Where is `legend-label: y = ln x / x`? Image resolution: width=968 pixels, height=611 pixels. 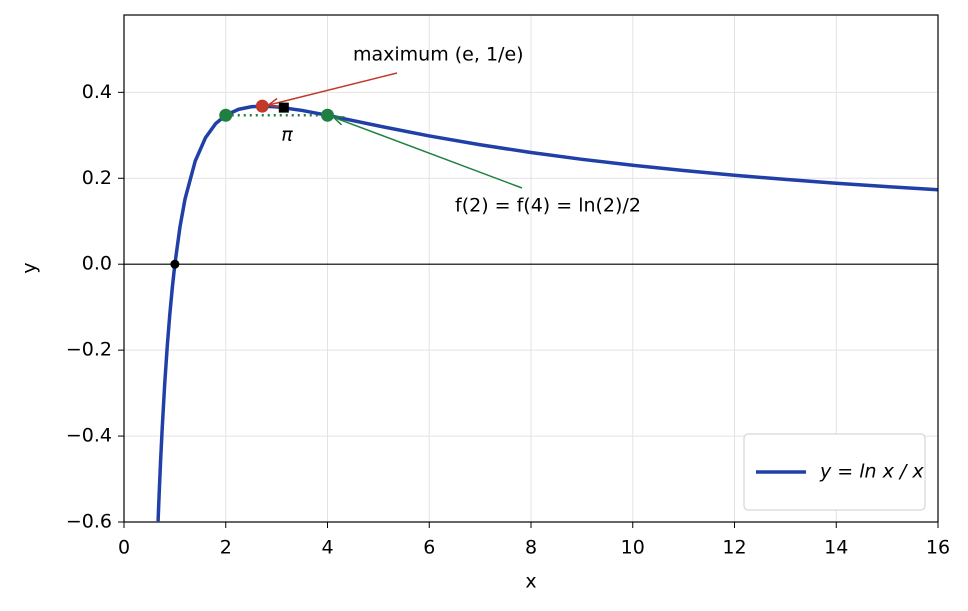
legend-label: y = ln x / x is located at coordinates (871, 472).